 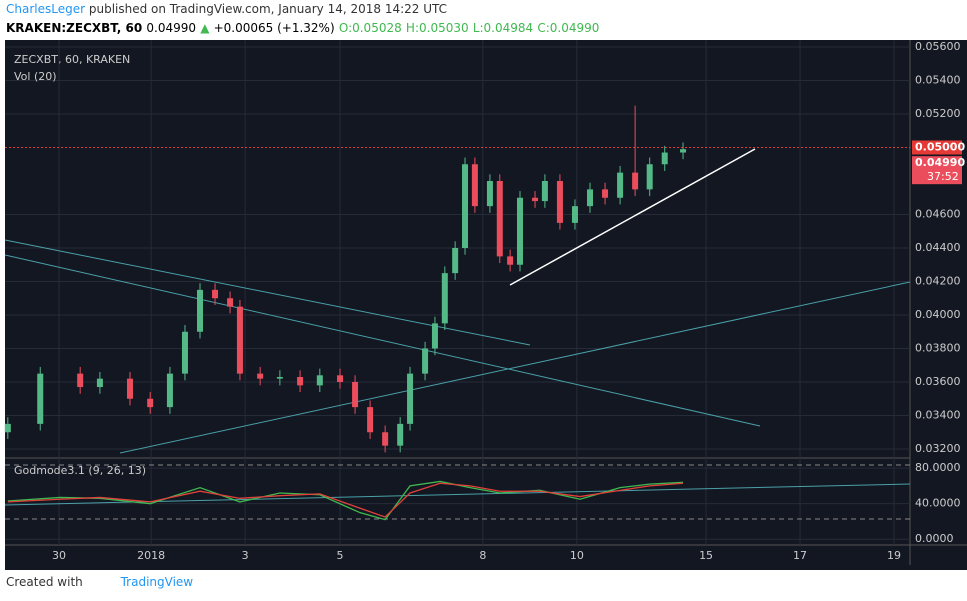 I want to click on symbol: KRAKEN:ZECXBT, 60, so click(x=74, y=28).